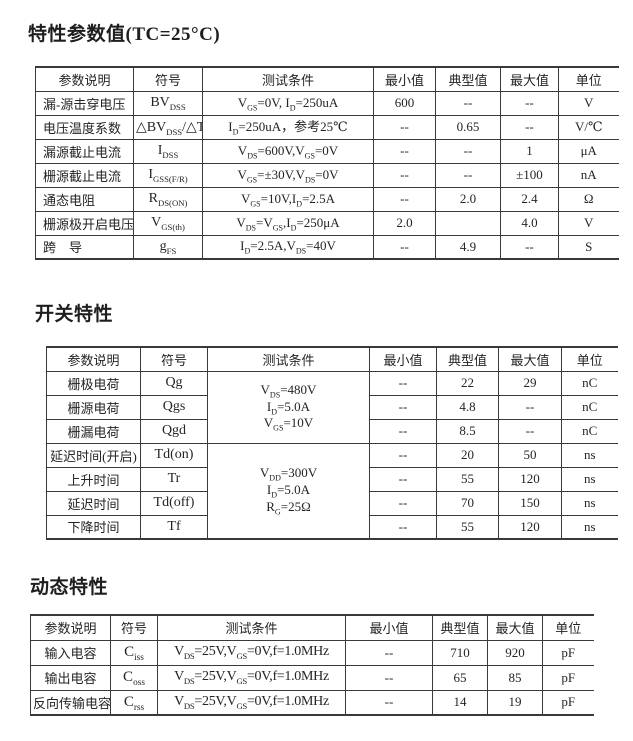  I want to click on typ-cell: 14, so click(460, 702).